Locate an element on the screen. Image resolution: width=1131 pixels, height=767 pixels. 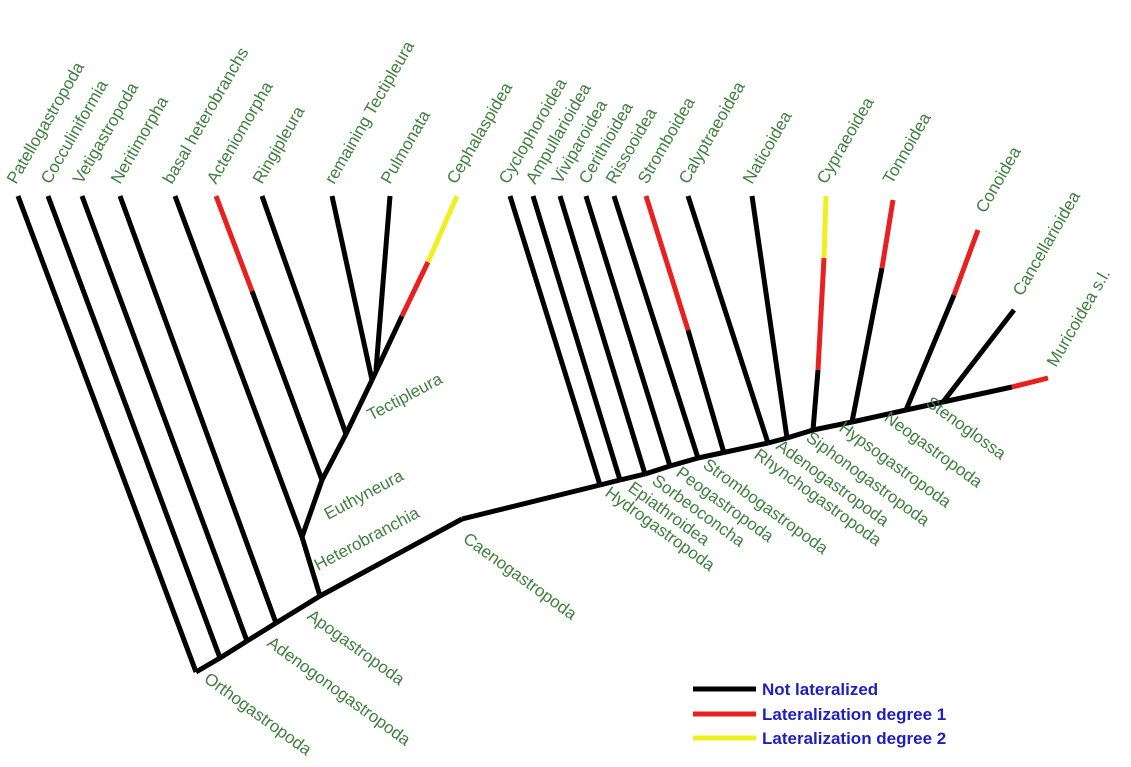
branch-cypraeoidea-mid is located at coordinates (821, 314).